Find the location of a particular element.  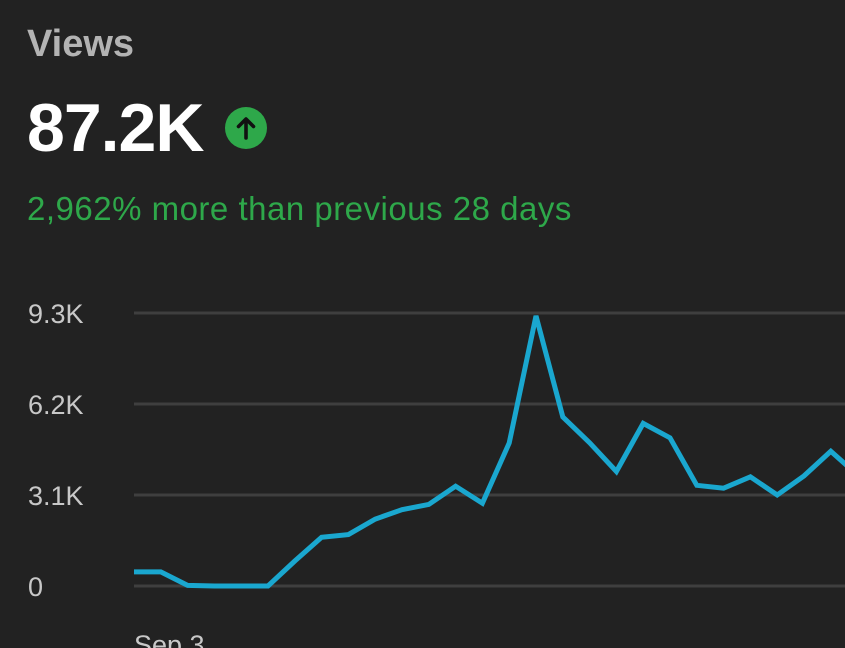

y-tick-label: 3.1K is located at coordinates (56, 496).